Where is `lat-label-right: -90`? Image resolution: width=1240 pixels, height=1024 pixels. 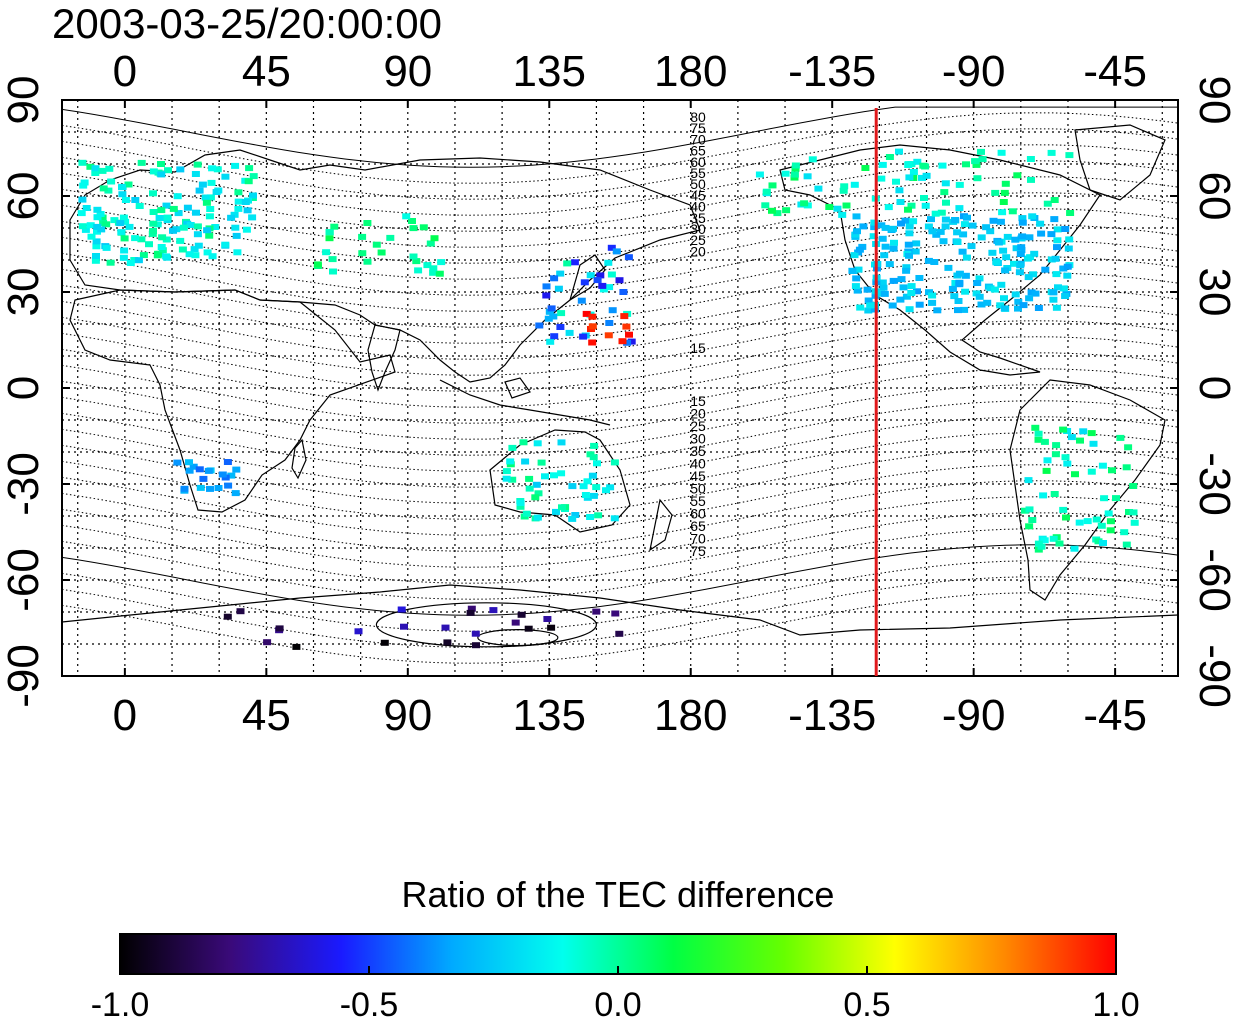
lat-label-right: -90 is located at coordinates (1214, 676).